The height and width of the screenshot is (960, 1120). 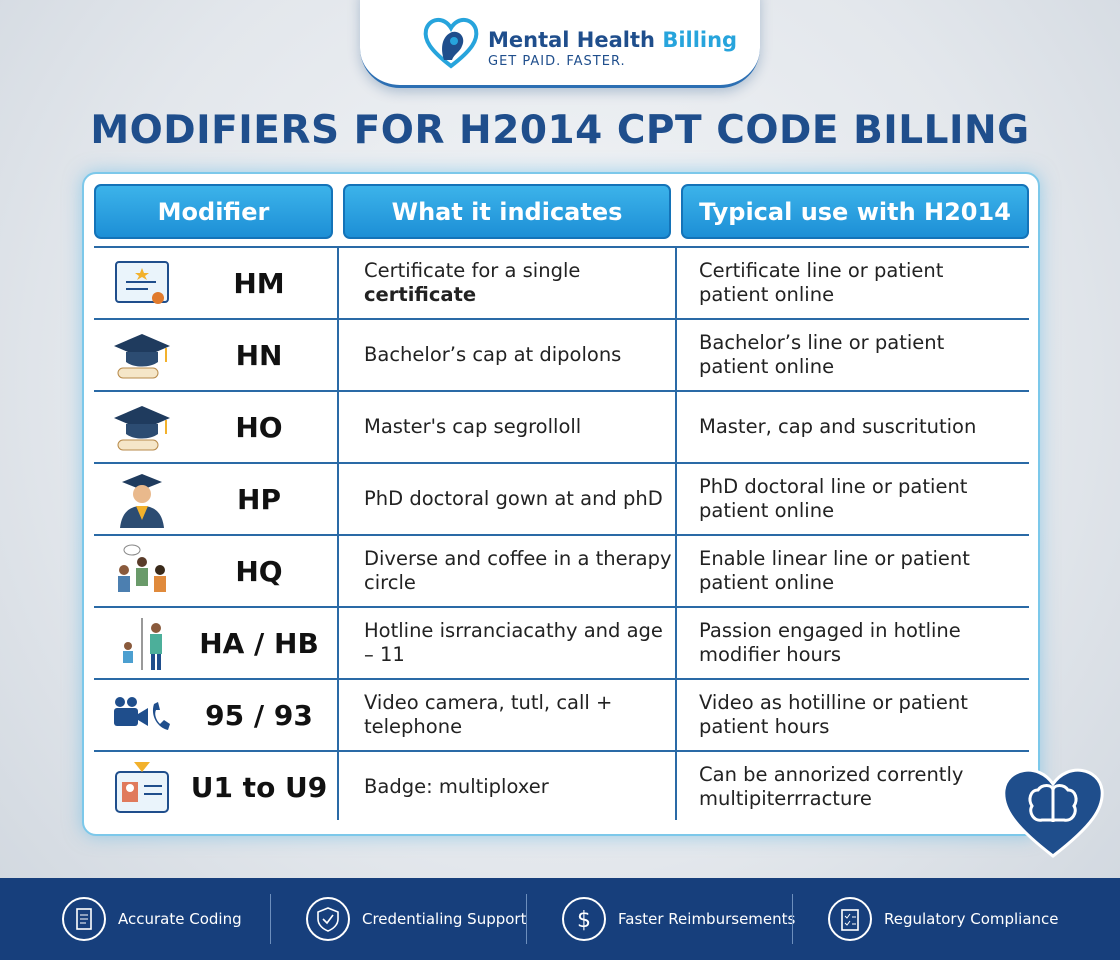 I want to click on indicates-cell: PhD doctoral gown at and phD, so click(x=519, y=499).